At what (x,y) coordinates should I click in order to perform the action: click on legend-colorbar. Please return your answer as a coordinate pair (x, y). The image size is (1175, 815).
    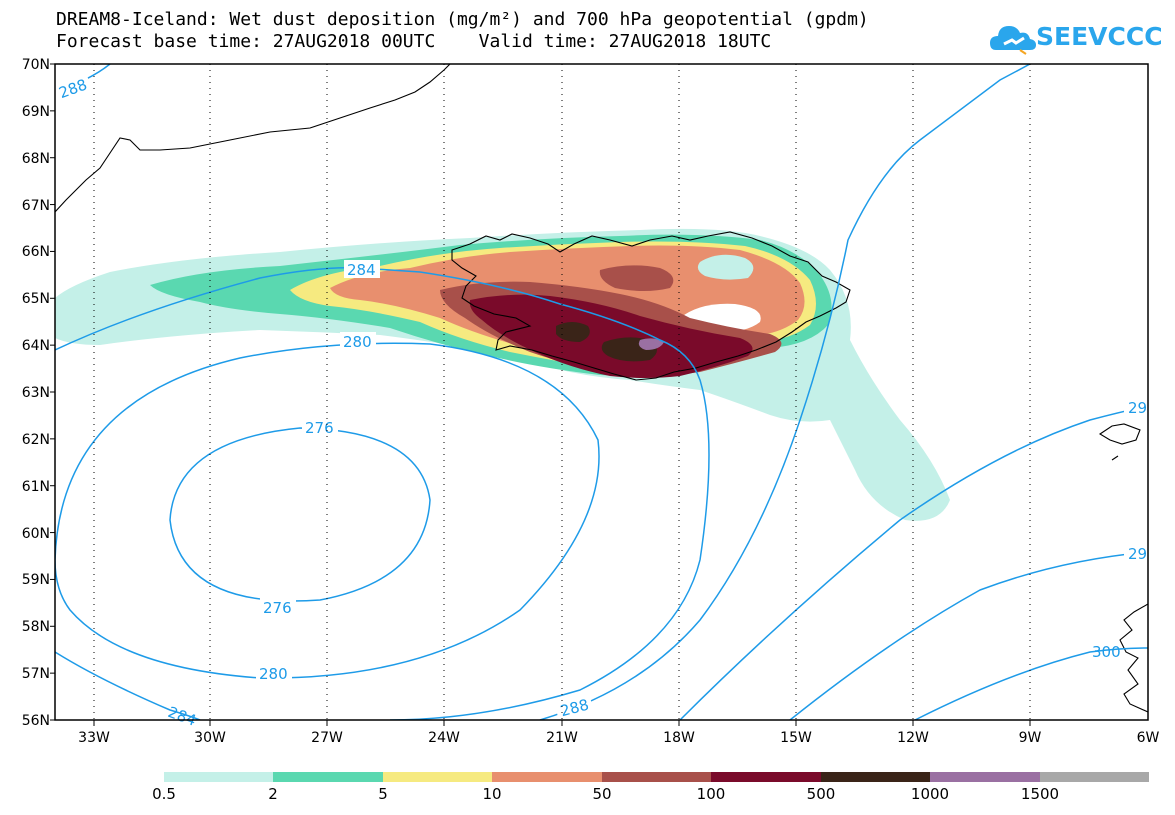
    Looking at the image, I should click on (656, 777).